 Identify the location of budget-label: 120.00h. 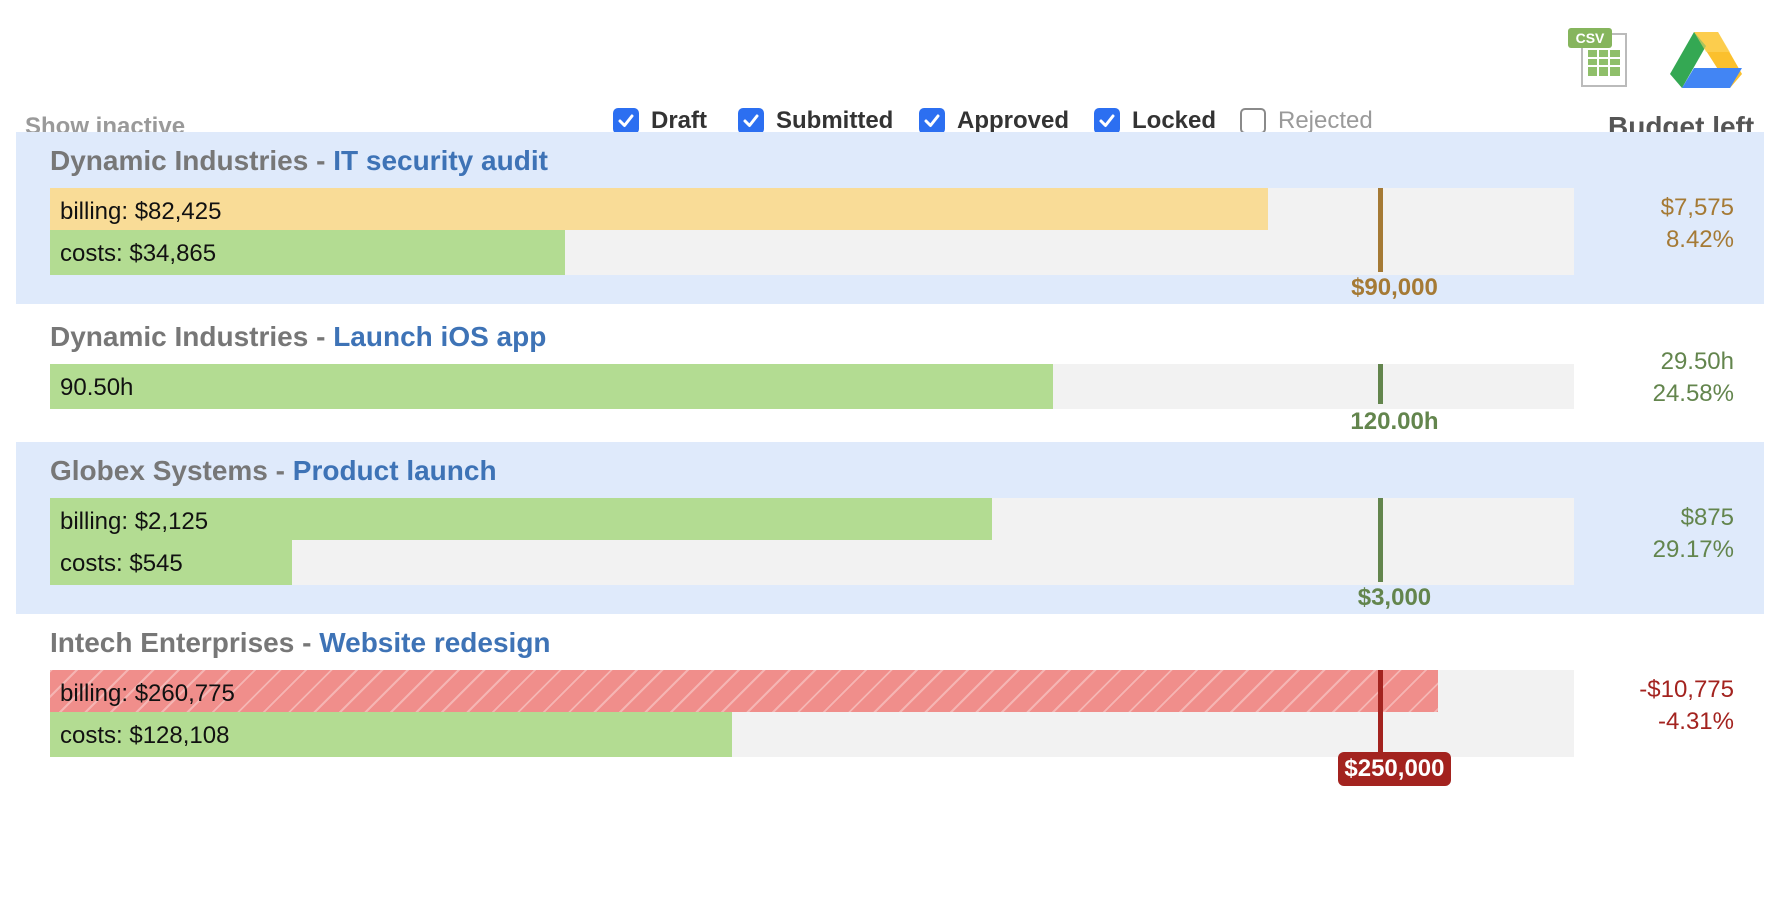
(1394, 421).